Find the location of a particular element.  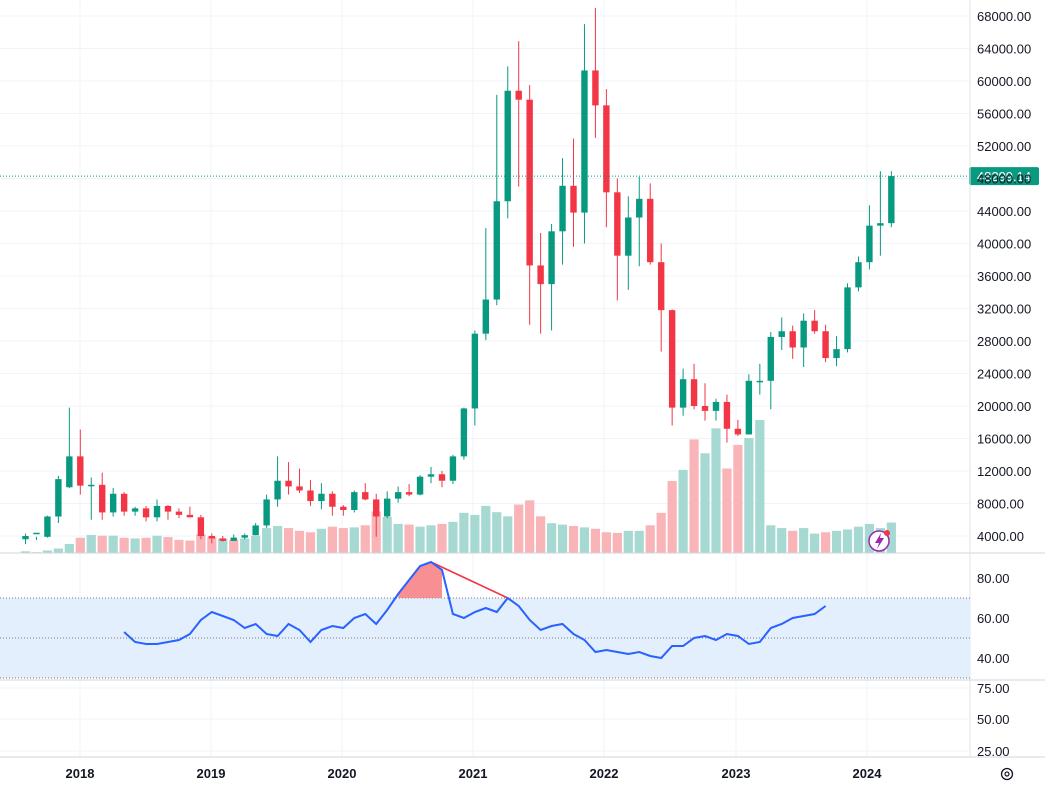

lower-pane-tick-label: 25.00 is located at coordinates (993, 751).